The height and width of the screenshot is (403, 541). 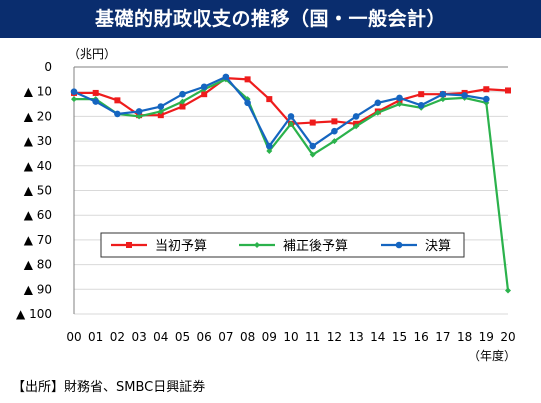 What do you see at coordinates (109, 387) in the screenshot?
I see `source-note: 【出所】財務省、SMBC日興証券` at bounding box center [109, 387].